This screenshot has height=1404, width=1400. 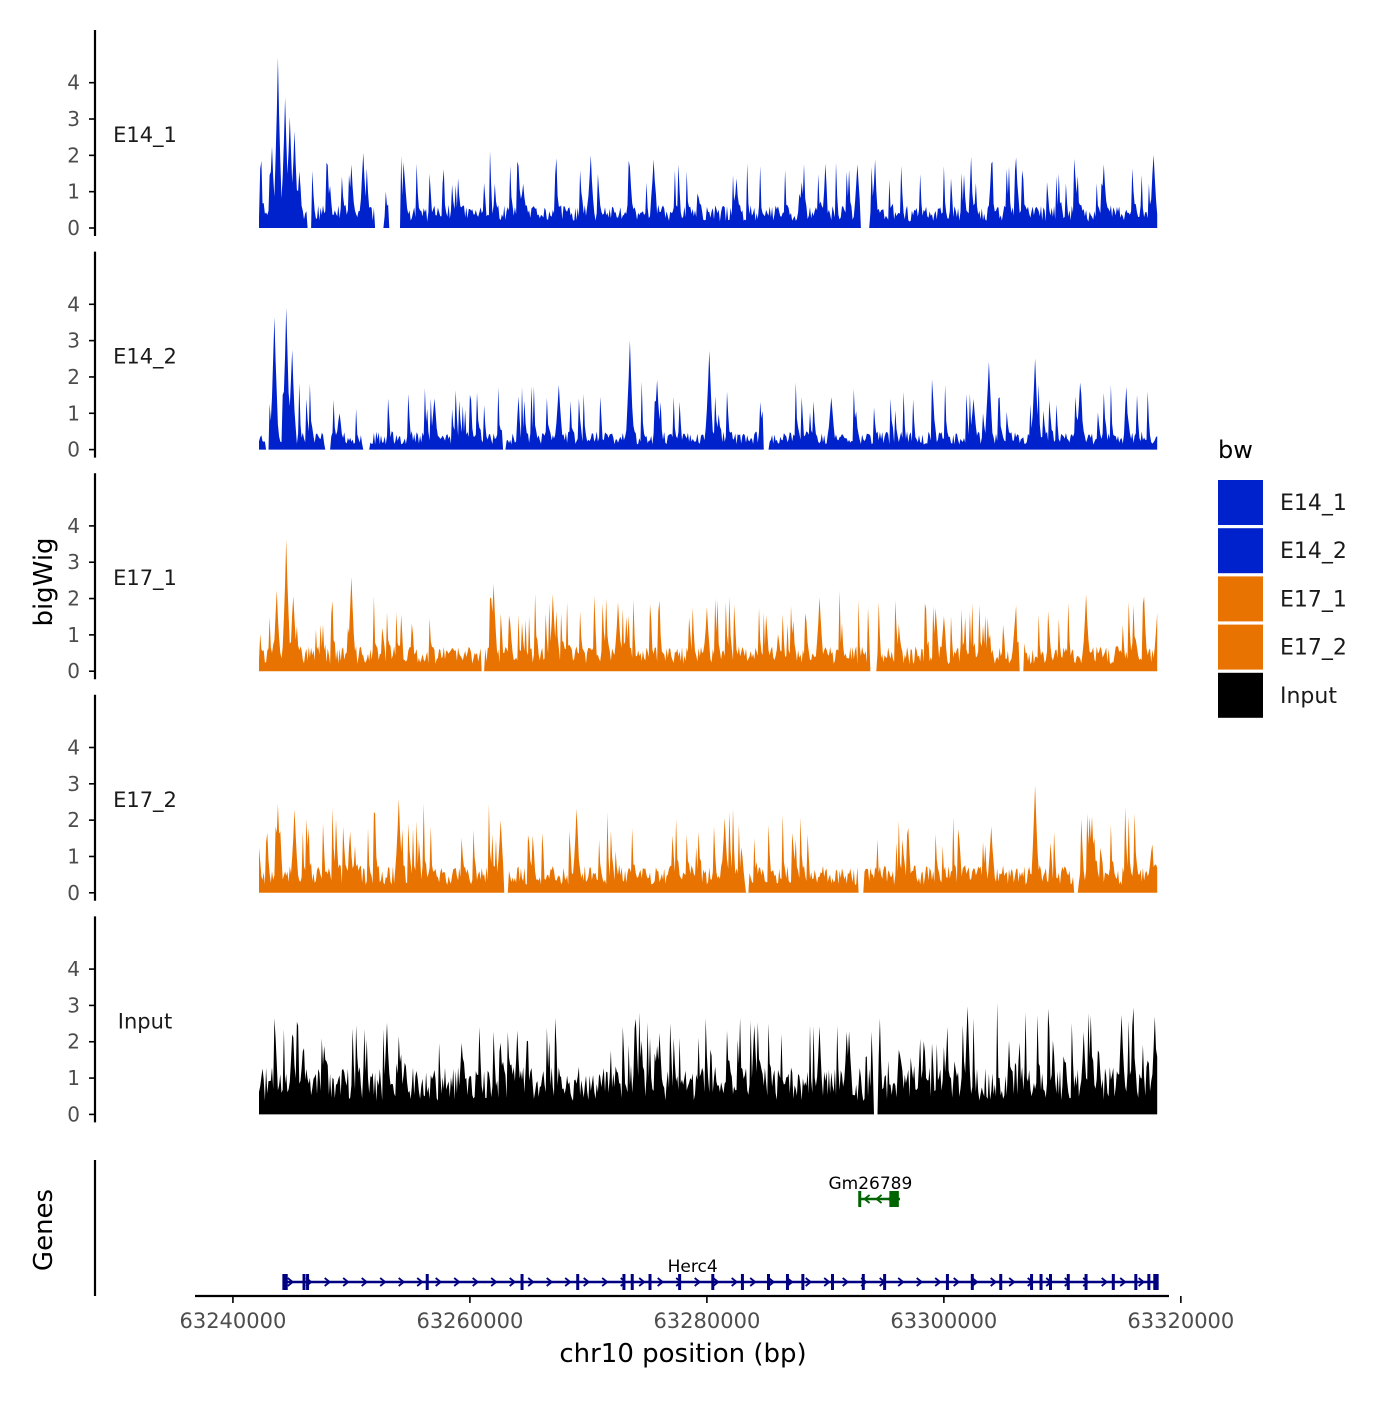 I want to click on signal-area-input, so click(x=708, y=1058).